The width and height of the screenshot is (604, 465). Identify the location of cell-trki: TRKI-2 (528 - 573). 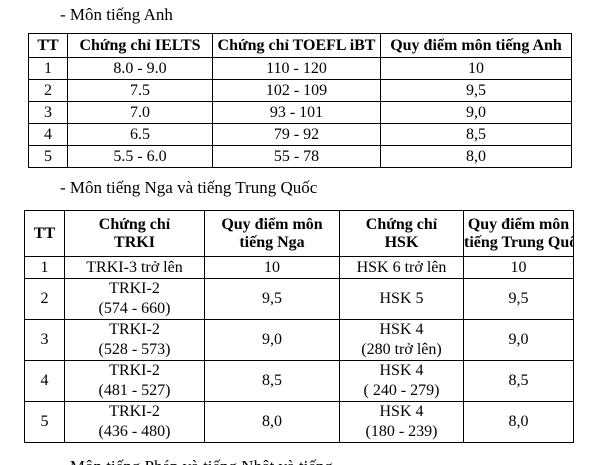
(134, 340).